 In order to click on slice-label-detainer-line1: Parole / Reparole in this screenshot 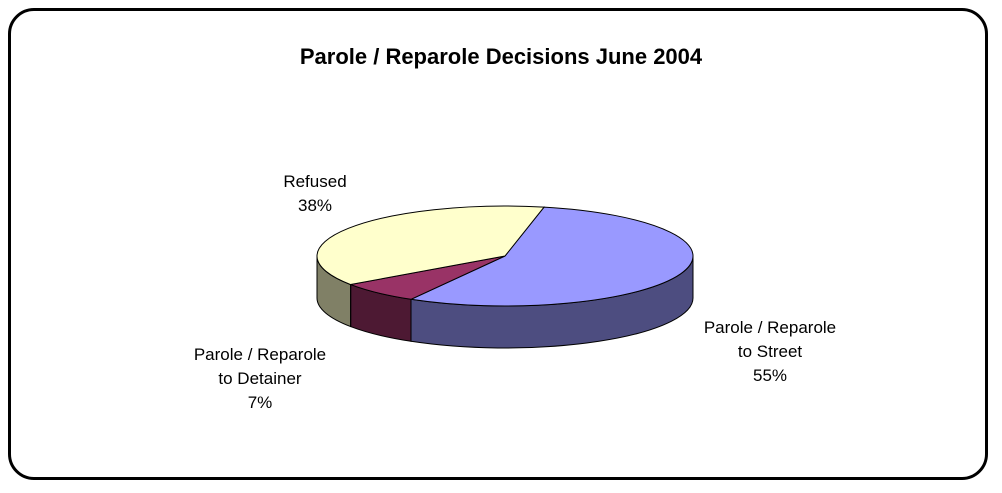, I will do `click(260, 354)`.